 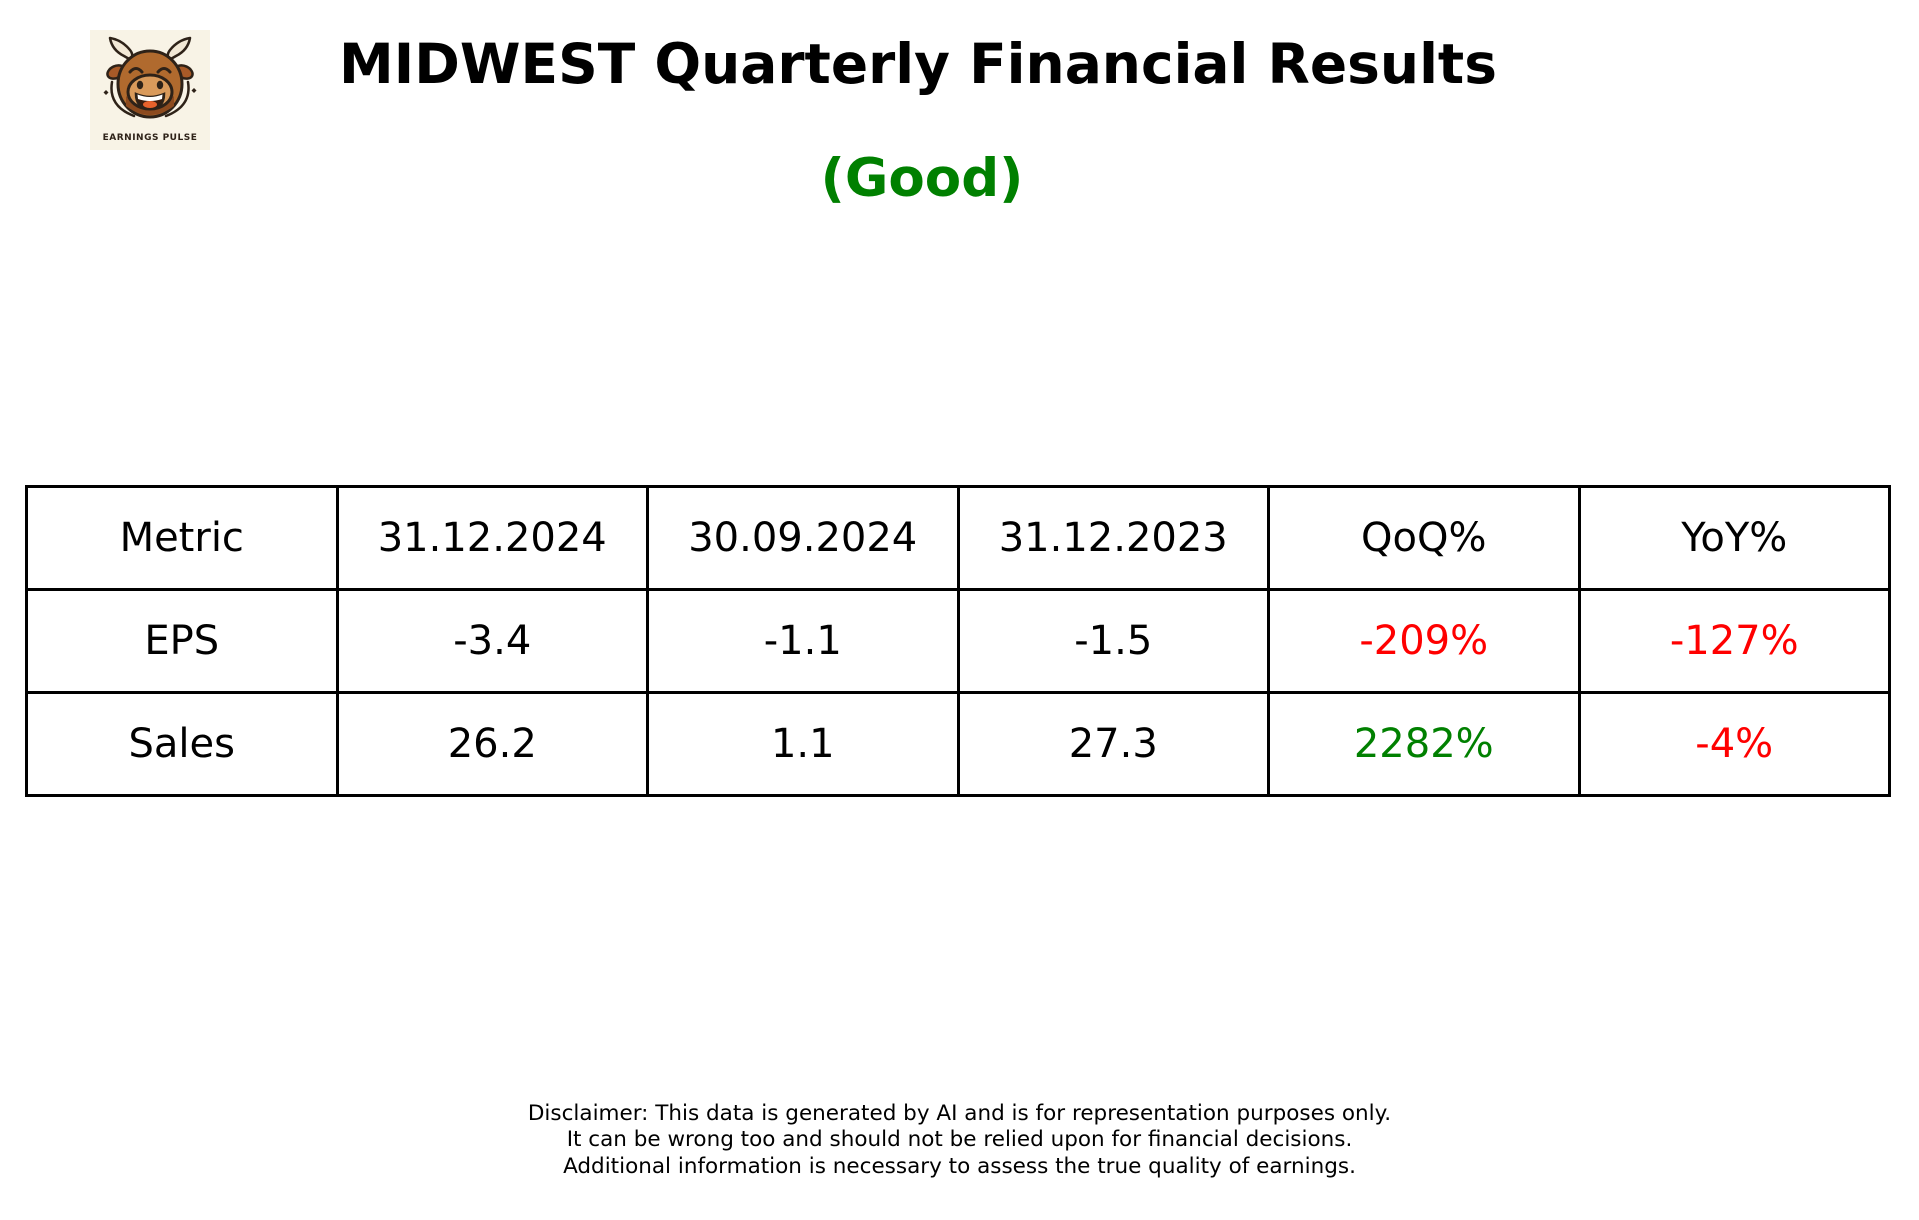 What do you see at coordinates (182, 538) in the screenshot?
I see `column-header-metric: Metric` at bounding box center [182, 538].